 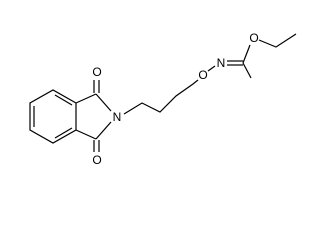 I want to click on ethyl, so click(x=277, y=40).